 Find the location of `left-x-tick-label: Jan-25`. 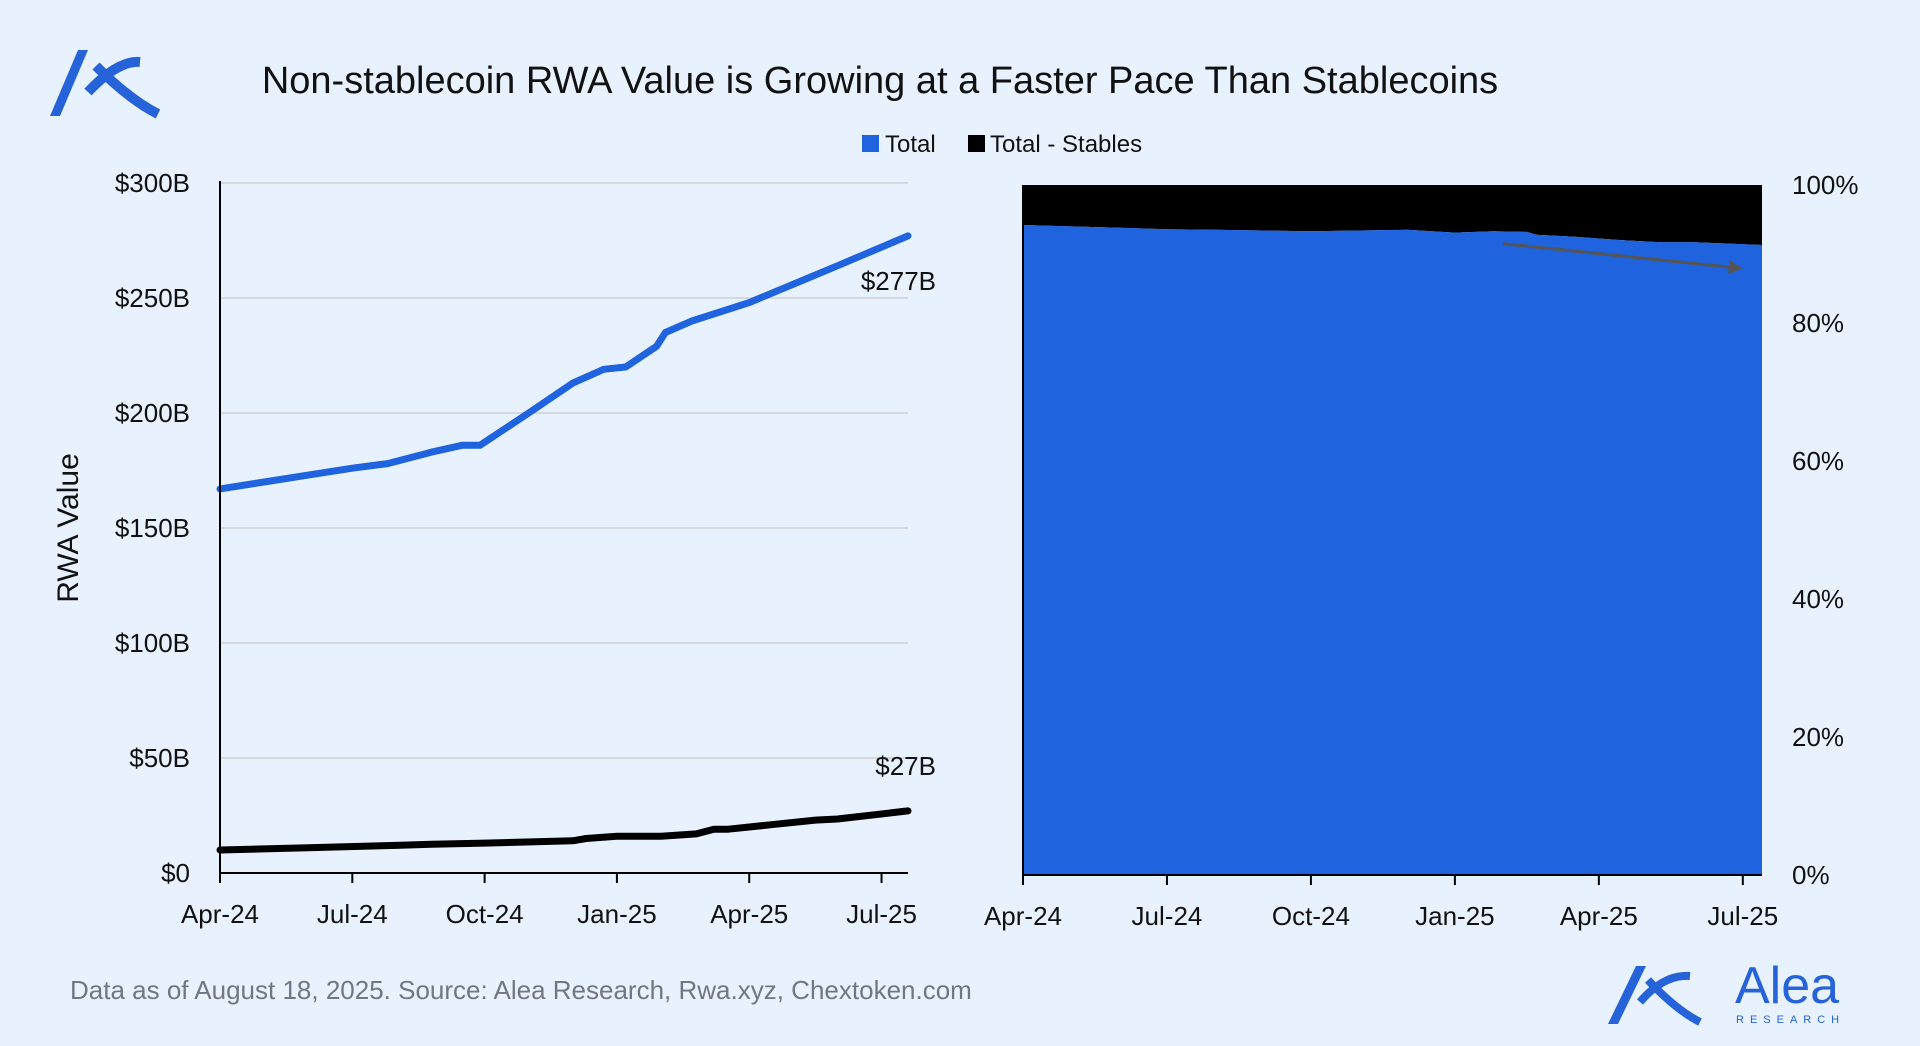

left-x-tick-label: Jan-25 is located at coordinates (617, 914).